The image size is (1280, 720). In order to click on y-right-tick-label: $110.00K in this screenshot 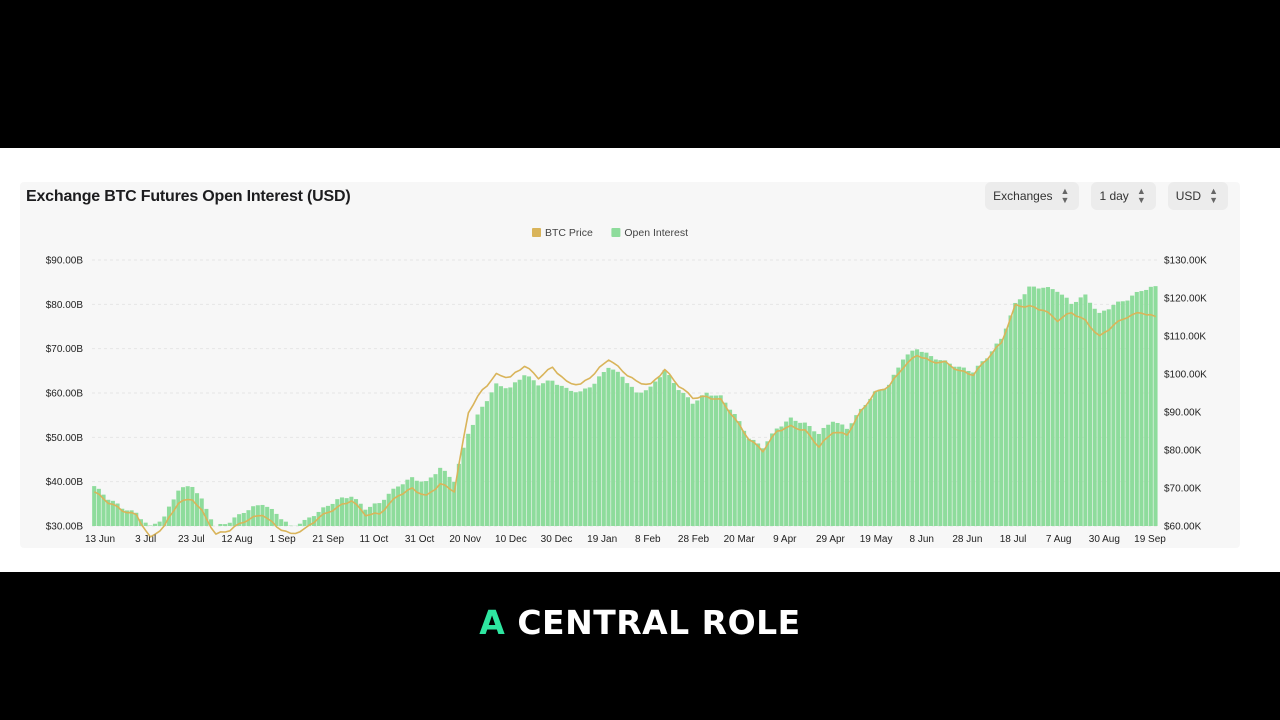, I will do `click(1185, 337)`.